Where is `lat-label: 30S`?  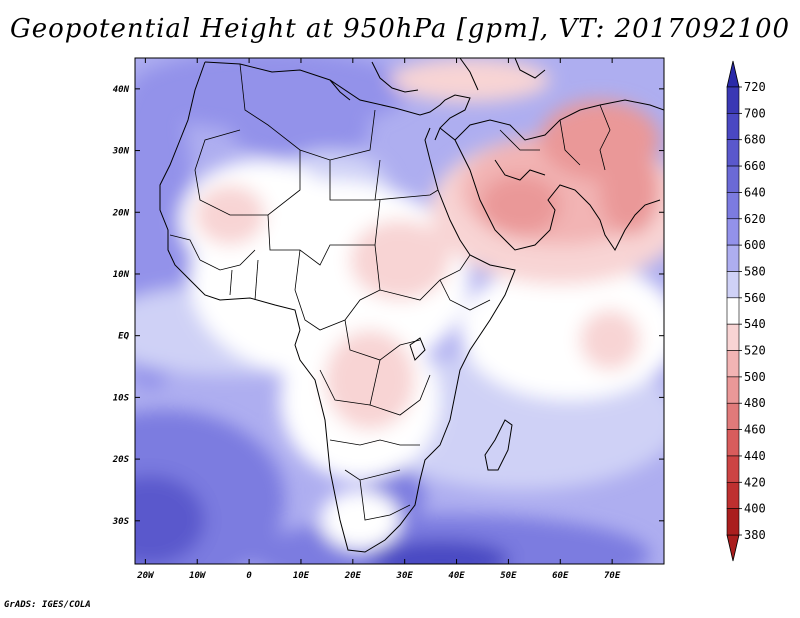
lat-label: 30S is located at coordinates (121, 522).